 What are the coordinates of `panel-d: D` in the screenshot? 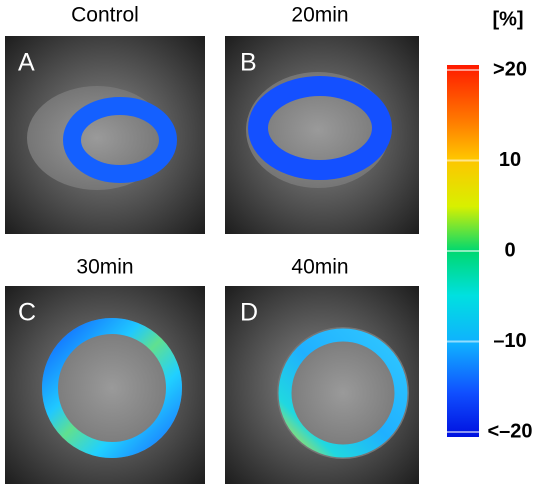 It's located at (322, 385).